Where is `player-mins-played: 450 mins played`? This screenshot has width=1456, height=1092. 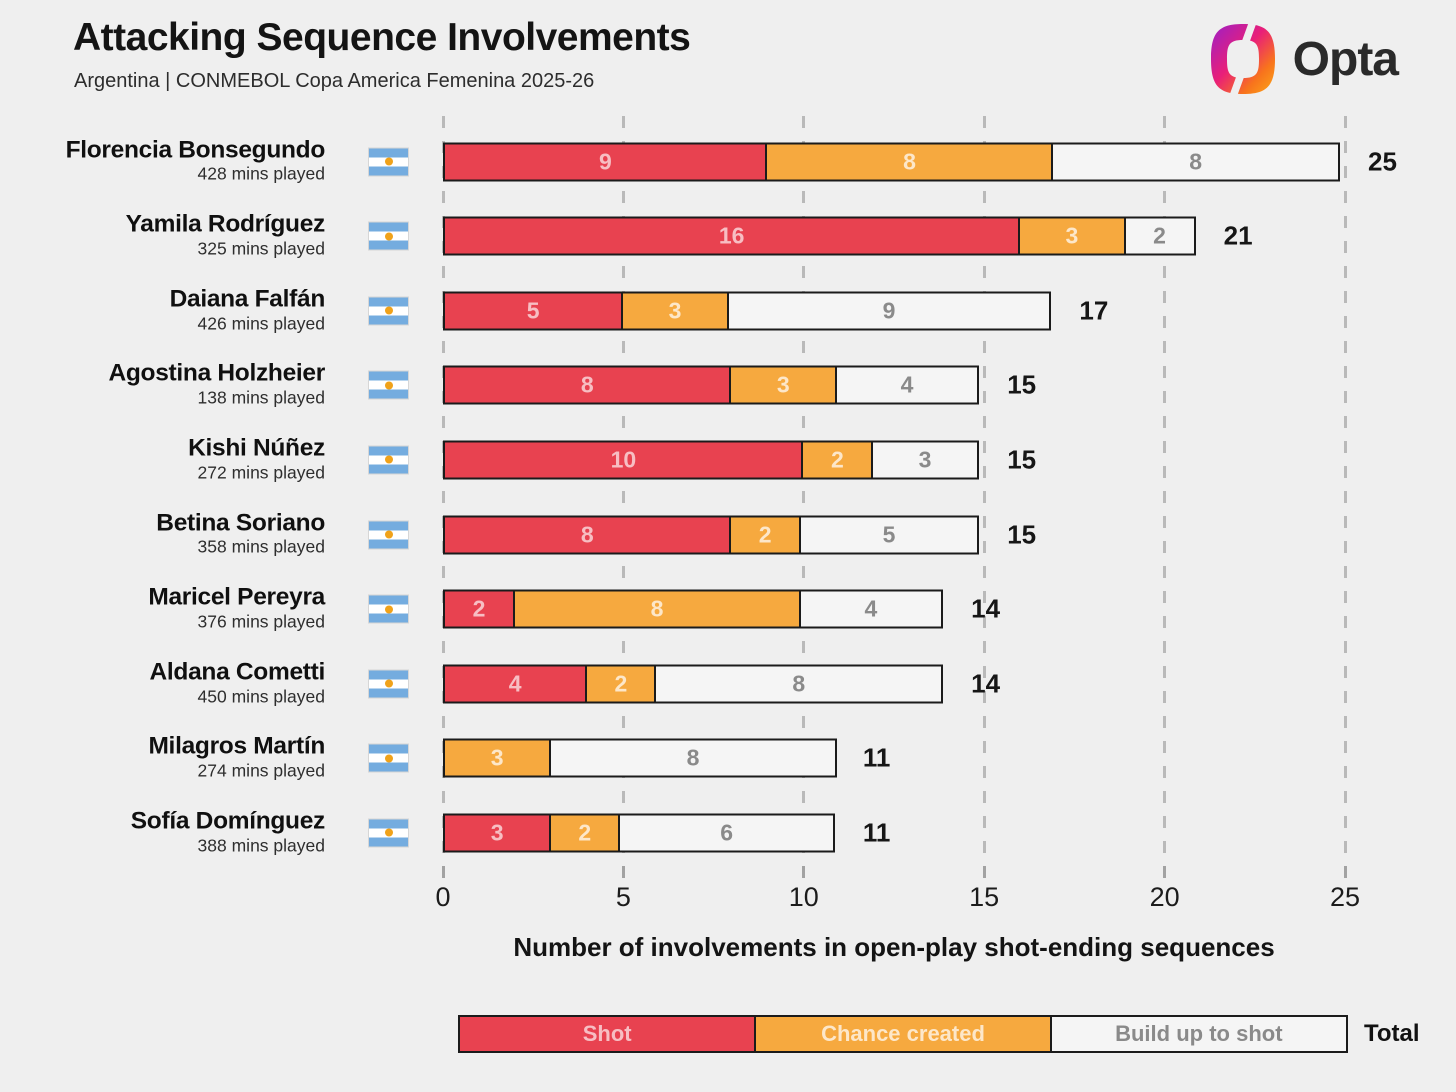
player-mins-played: 450 mins played is located at coordinates (261, 696).